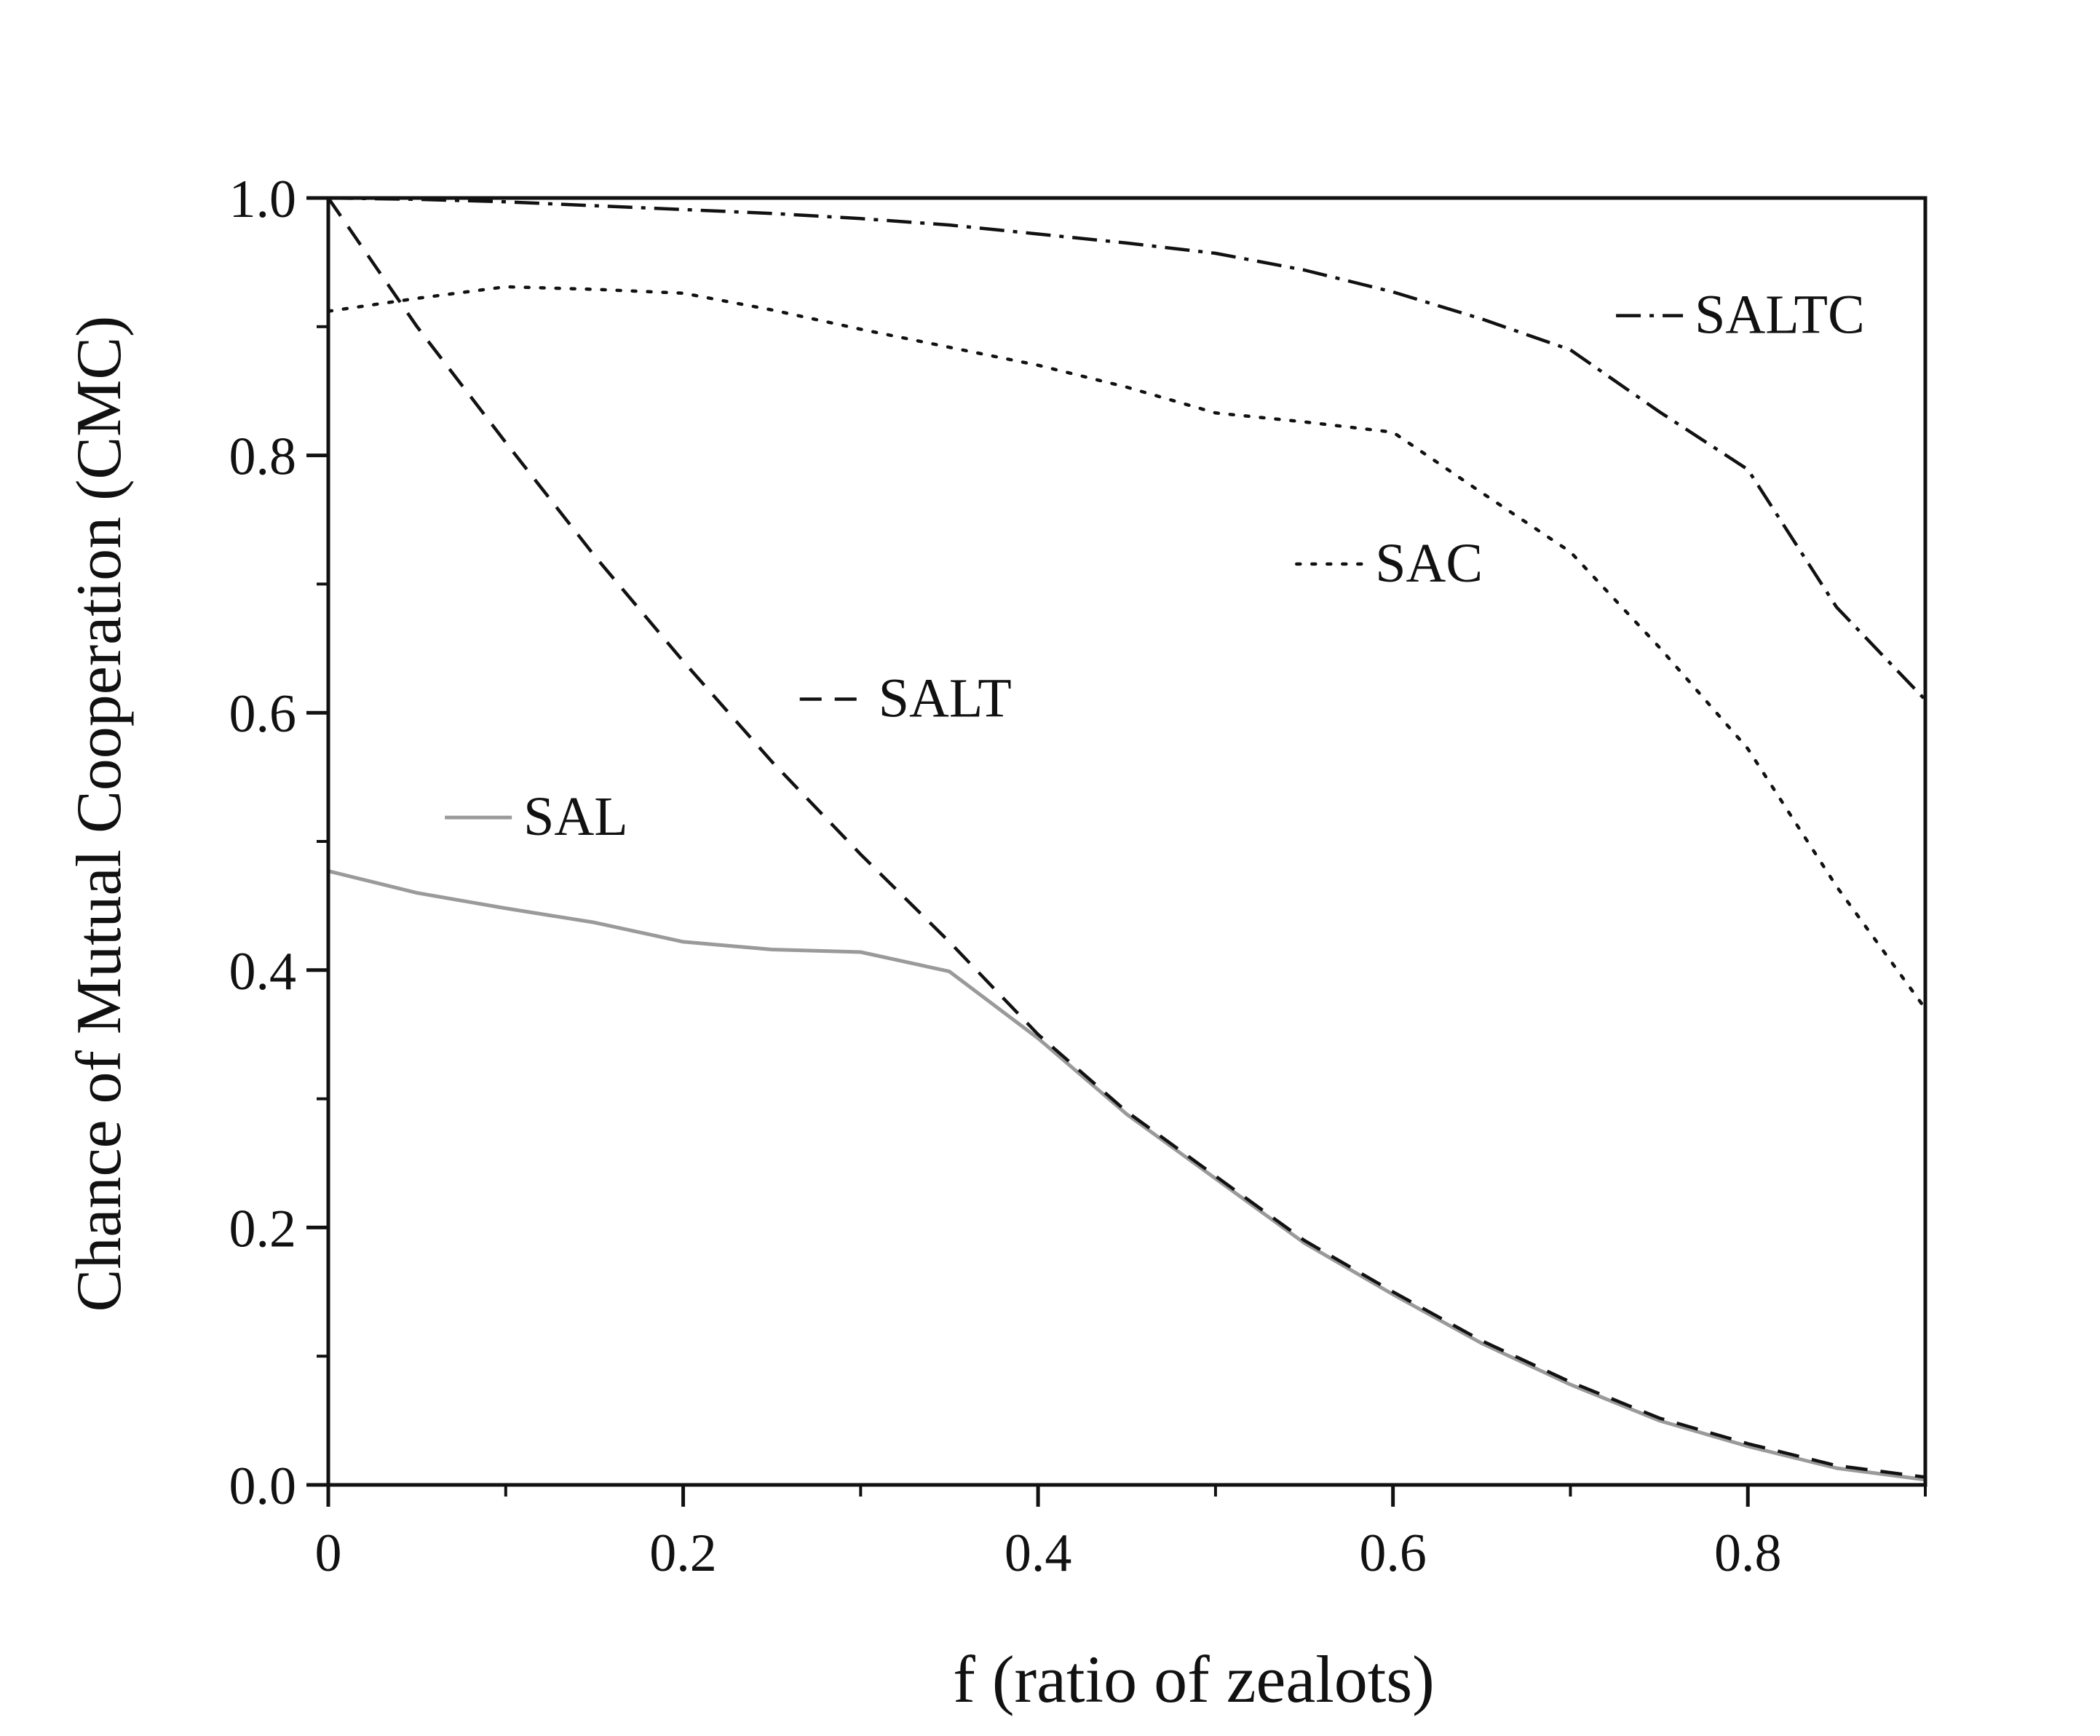 This screenshot has width=2100, height=1736. What do you see at coordinates (99, 814) in the screenshot?
I see `y-axis-title: Chance of Mutual Cooperation (CMC)` at bounding box center [99, 814].